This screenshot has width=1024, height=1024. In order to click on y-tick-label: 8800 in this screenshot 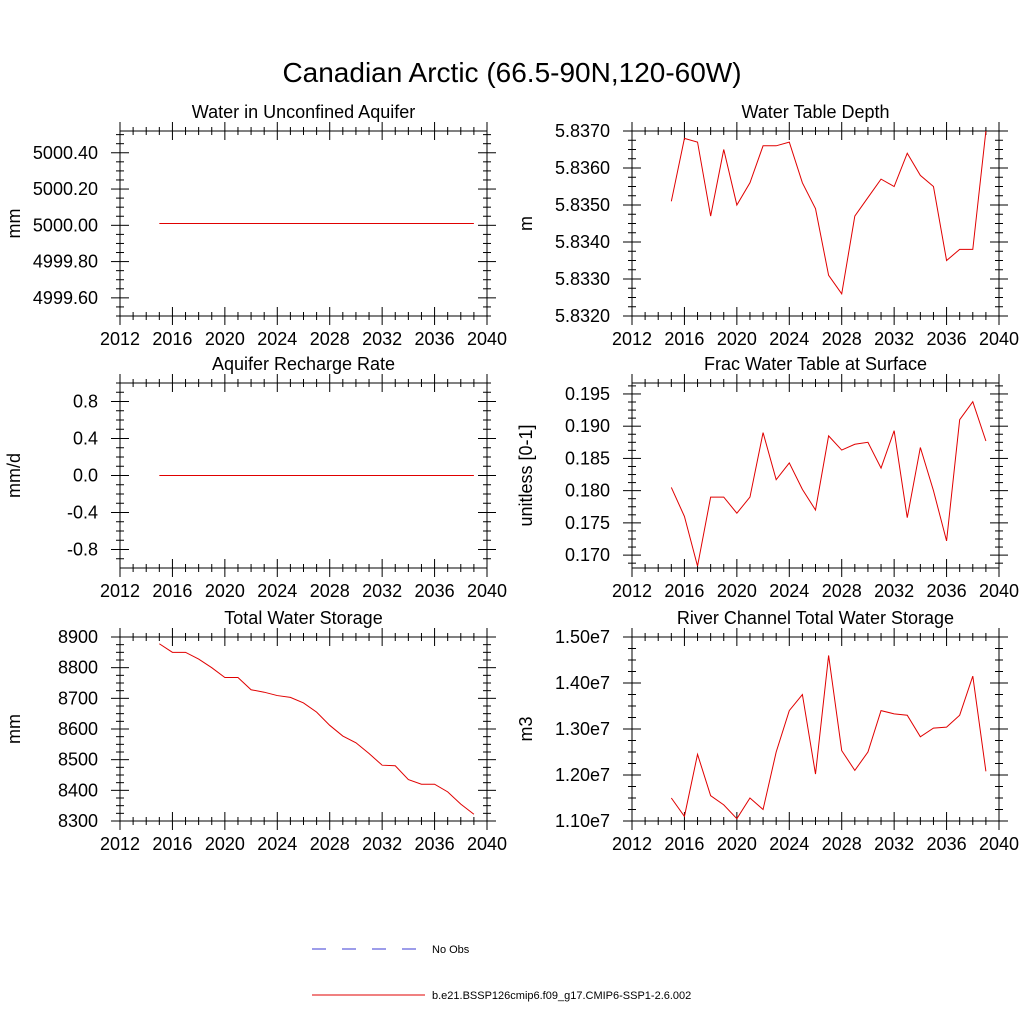, I will do `click(78, 668)`.